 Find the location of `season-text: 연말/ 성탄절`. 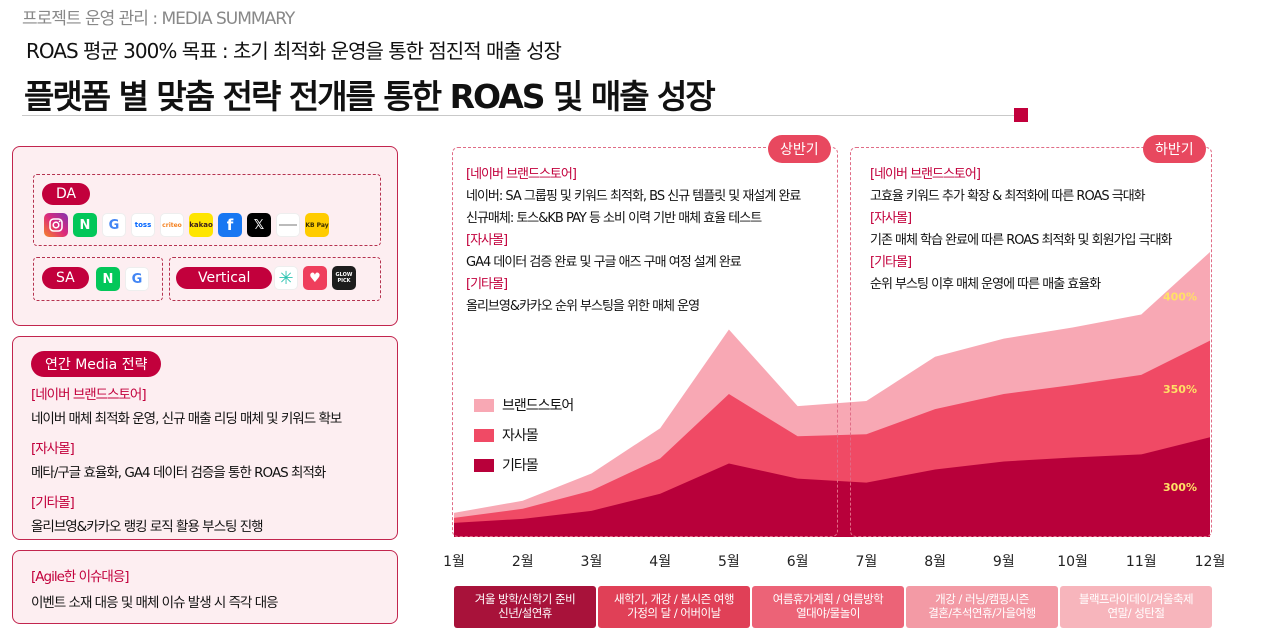

season-text: 연말/ 성탄절 is located at coordinates (1136, 613).